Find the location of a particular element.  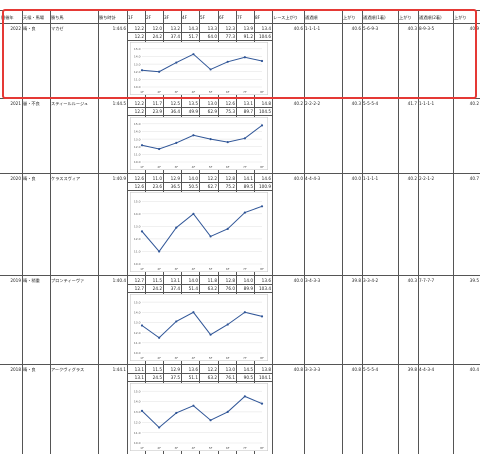

agari-cell: 40.9 is located at coordinates (474, 28).